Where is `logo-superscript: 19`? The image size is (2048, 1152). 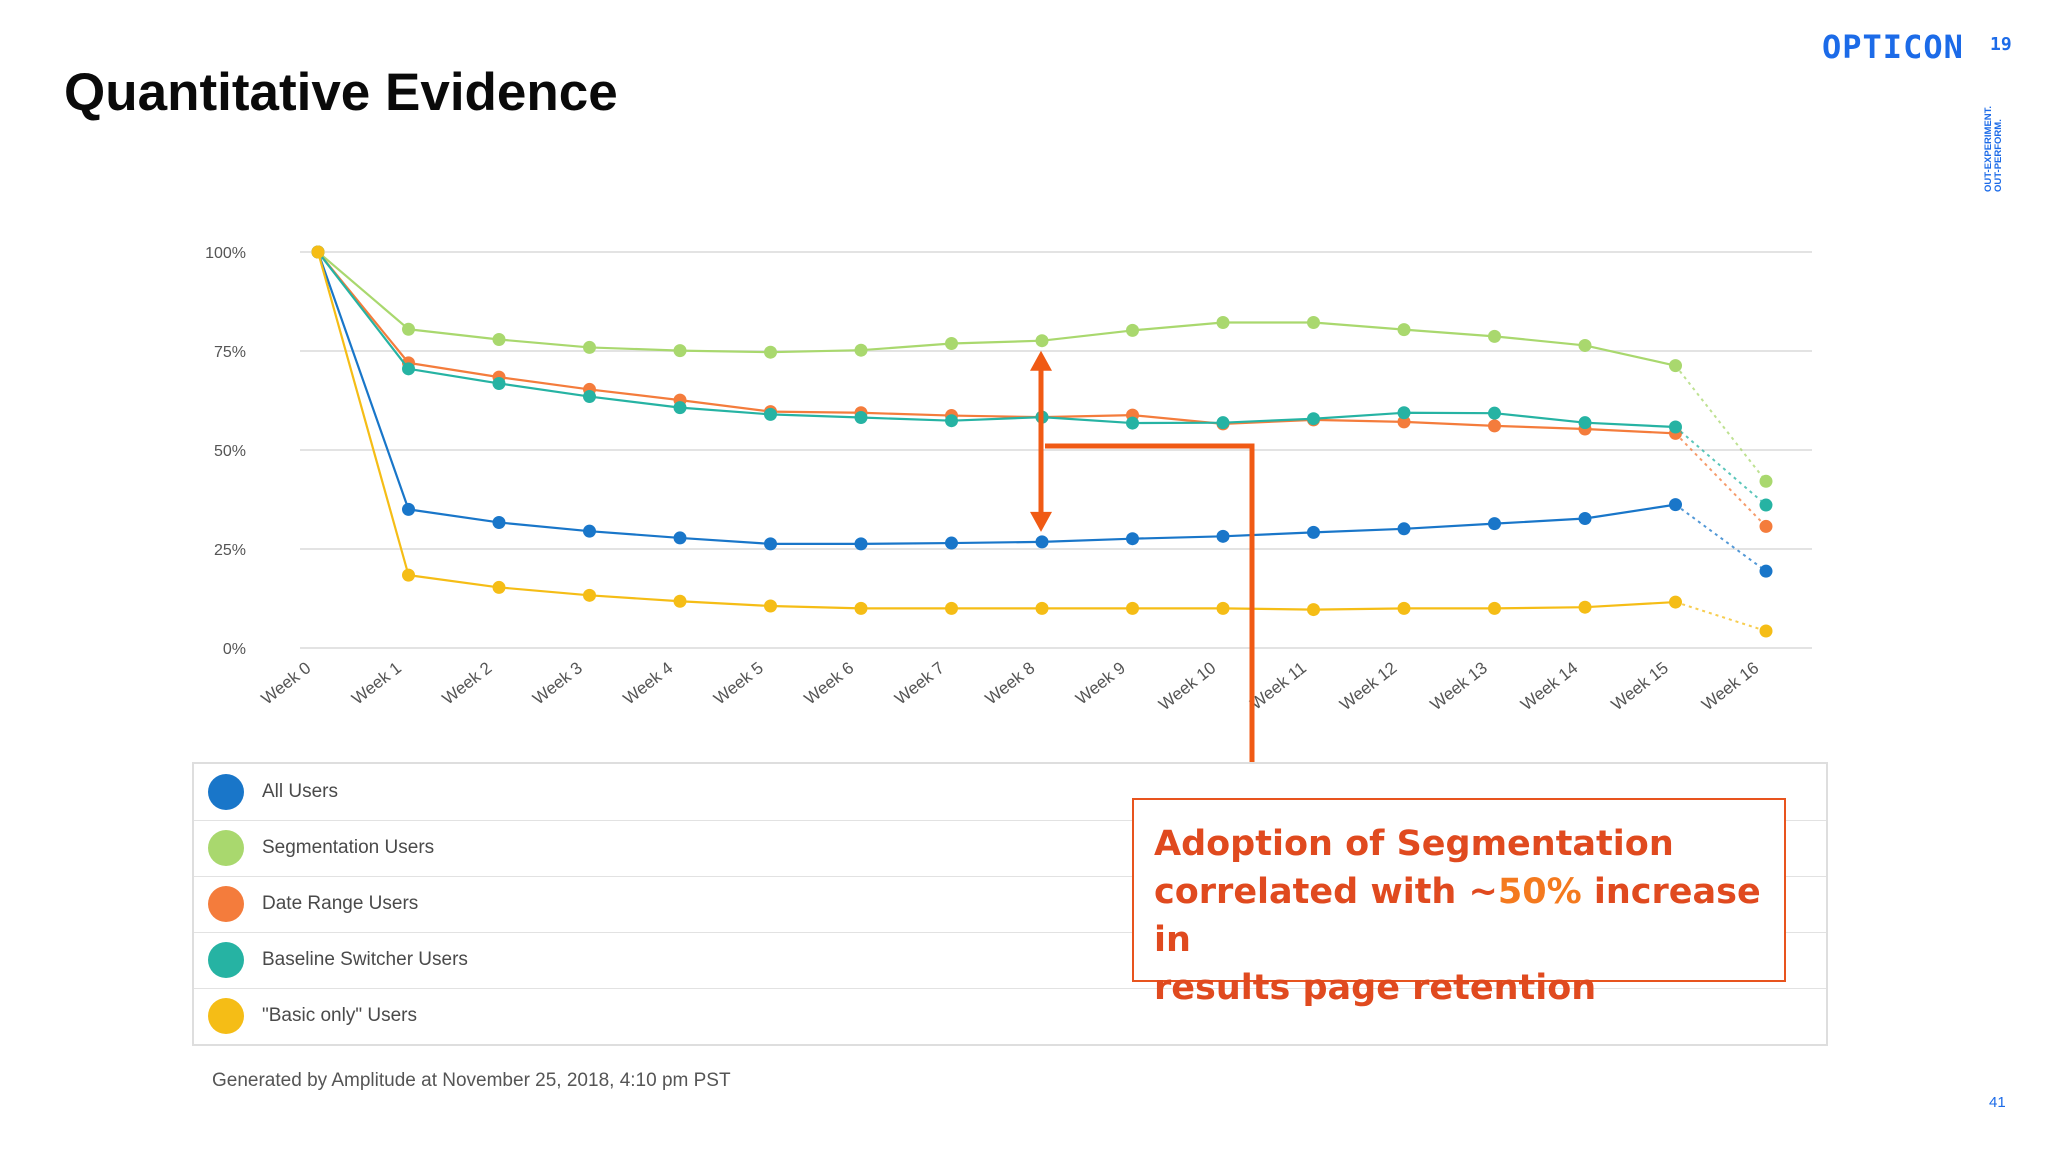
logo-superscript: 19 is located at coordinates (2001, 44).